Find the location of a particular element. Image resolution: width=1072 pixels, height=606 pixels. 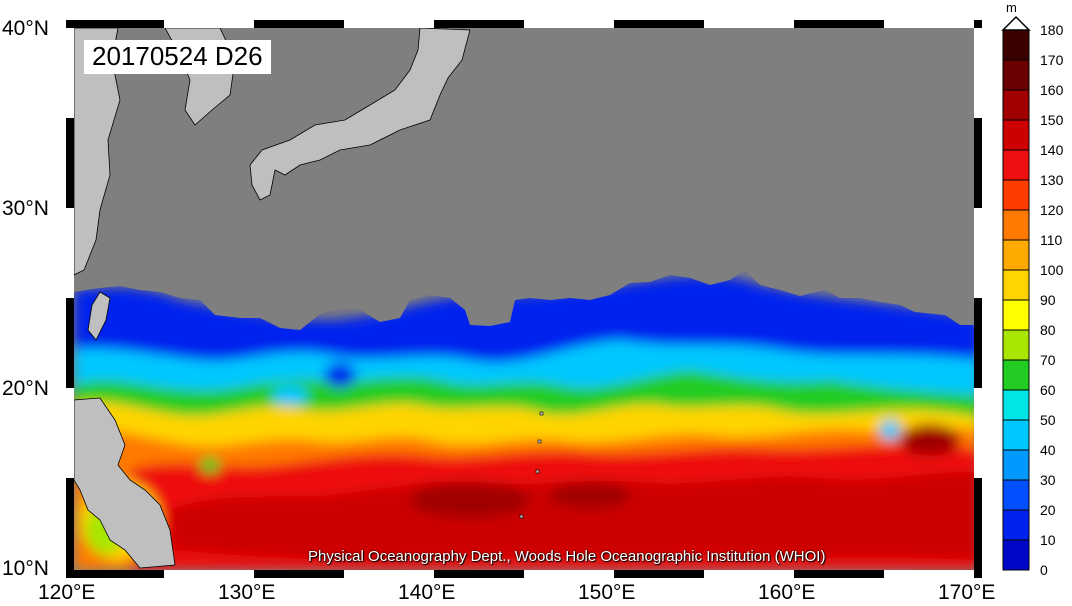

colorbar-tick-label: 70 is located at coordinates (1048, 360).